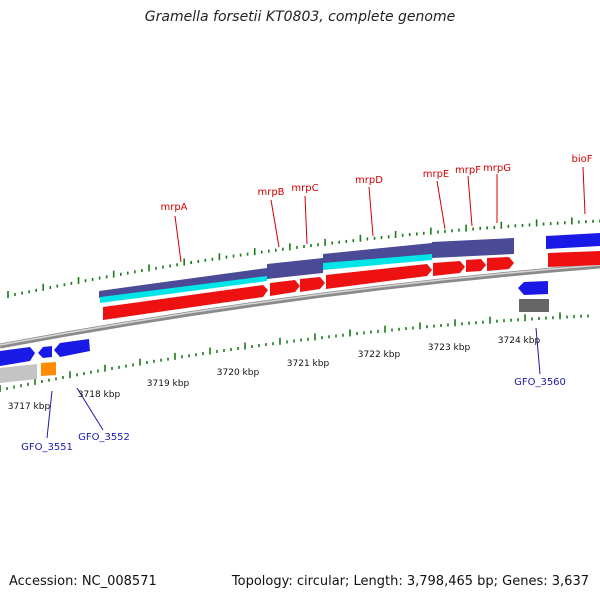 The image size is (600, 600). I want to click on gene-arrow-bioF, so click(574, 259).